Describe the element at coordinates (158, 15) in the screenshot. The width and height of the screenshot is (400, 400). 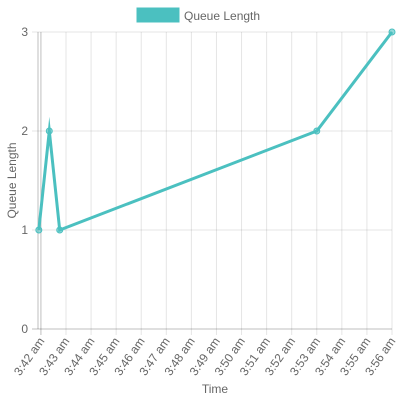
I see `legend-swatch` at that location.